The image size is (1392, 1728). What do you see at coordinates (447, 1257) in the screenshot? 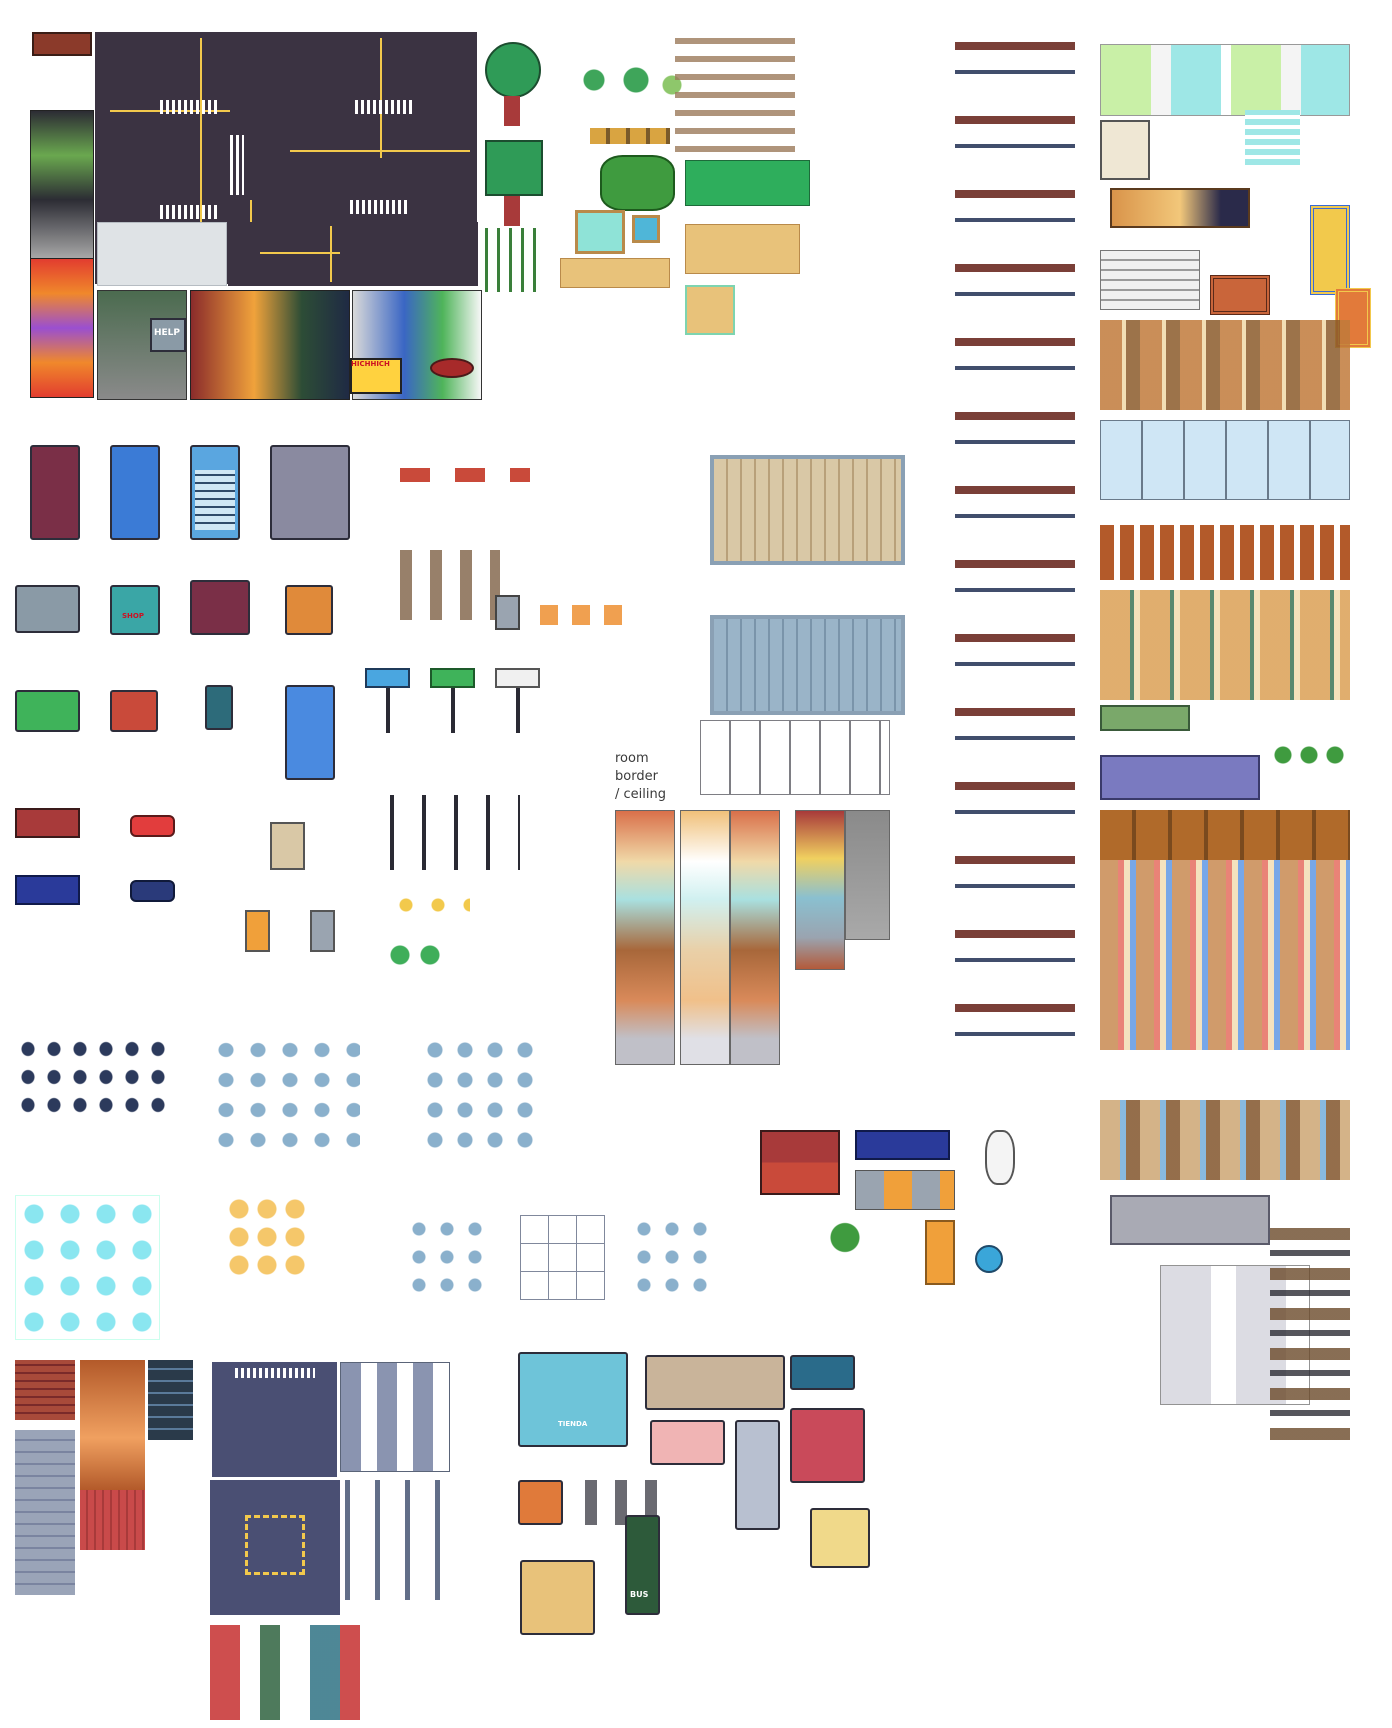
I see `window-grid-a` at bounding box center [447, 1257].